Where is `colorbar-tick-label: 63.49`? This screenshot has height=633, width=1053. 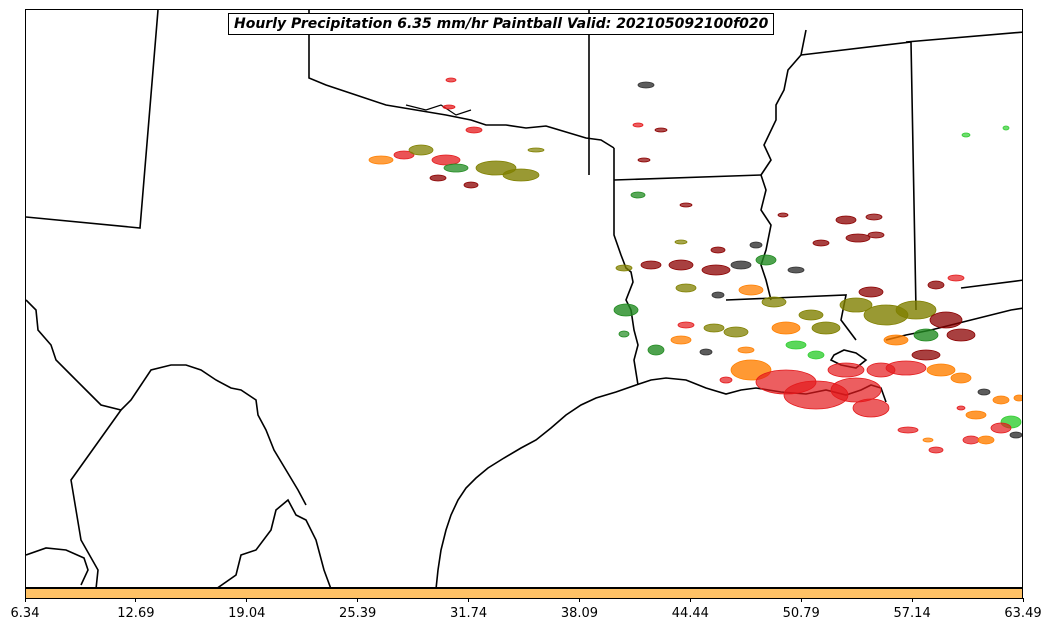 colorbar-tick-label: 63.49 is located at coordinates (1023, 613).